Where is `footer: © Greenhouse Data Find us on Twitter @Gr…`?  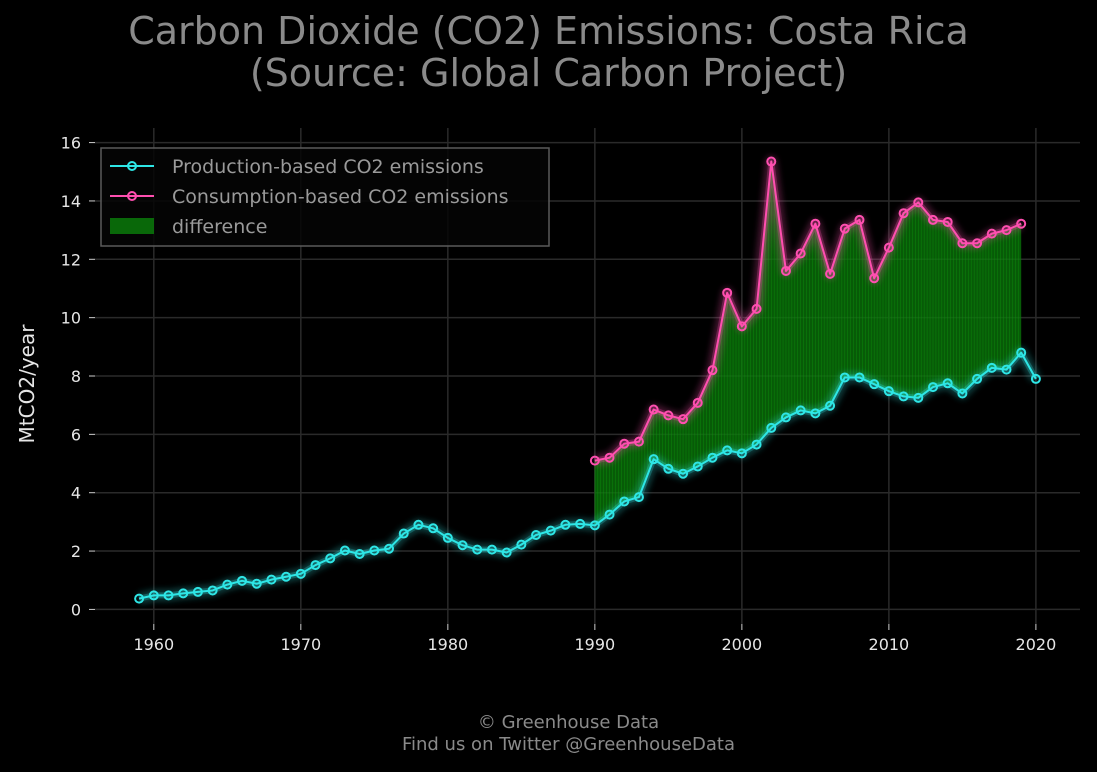 footer: © Greenhouse Data Find us on Twitter @Gr… is located at coordinates (548, 734).